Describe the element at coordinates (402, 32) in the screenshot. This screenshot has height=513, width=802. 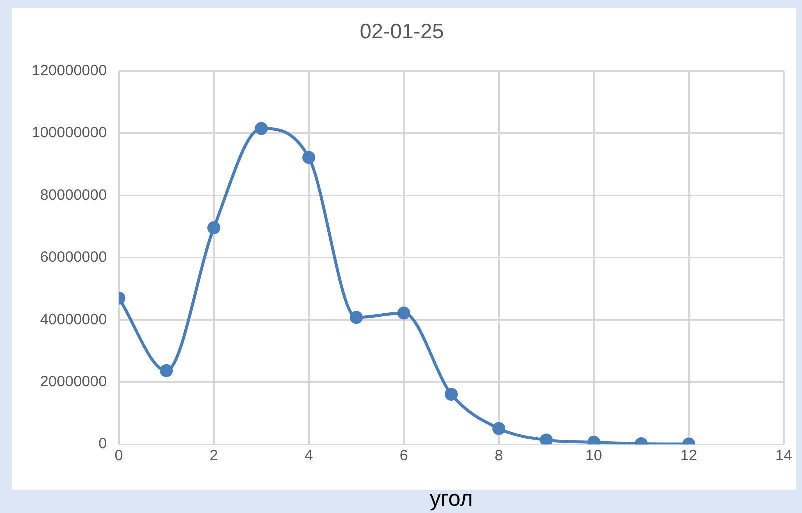
I see `chart-title: 02-01-25` at that location.